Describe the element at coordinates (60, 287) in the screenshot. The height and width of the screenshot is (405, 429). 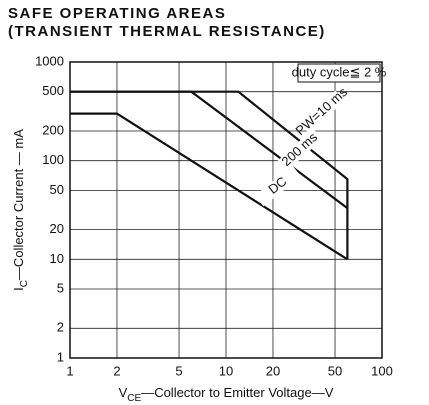
I see `y-tick-label: 5` at that location.